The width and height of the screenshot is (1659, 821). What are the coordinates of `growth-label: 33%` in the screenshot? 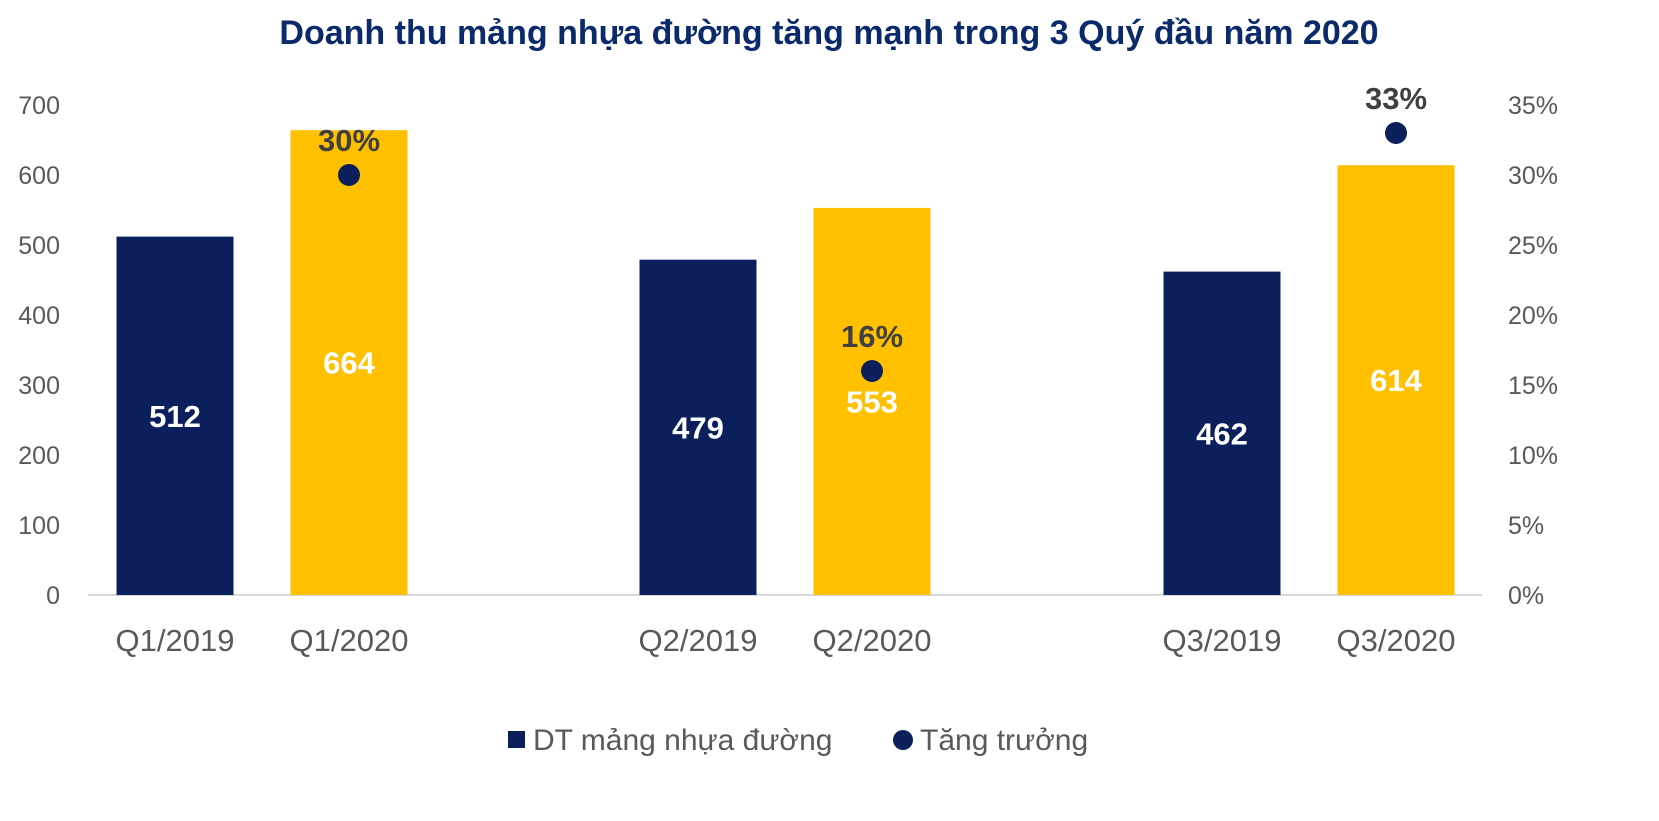 It's located at (1396, 98).